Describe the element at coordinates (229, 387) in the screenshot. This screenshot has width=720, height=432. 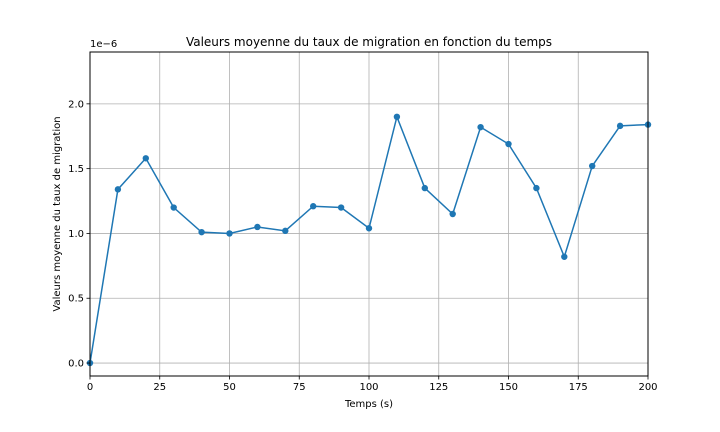
I see `x-tick-label: 50` at that location.